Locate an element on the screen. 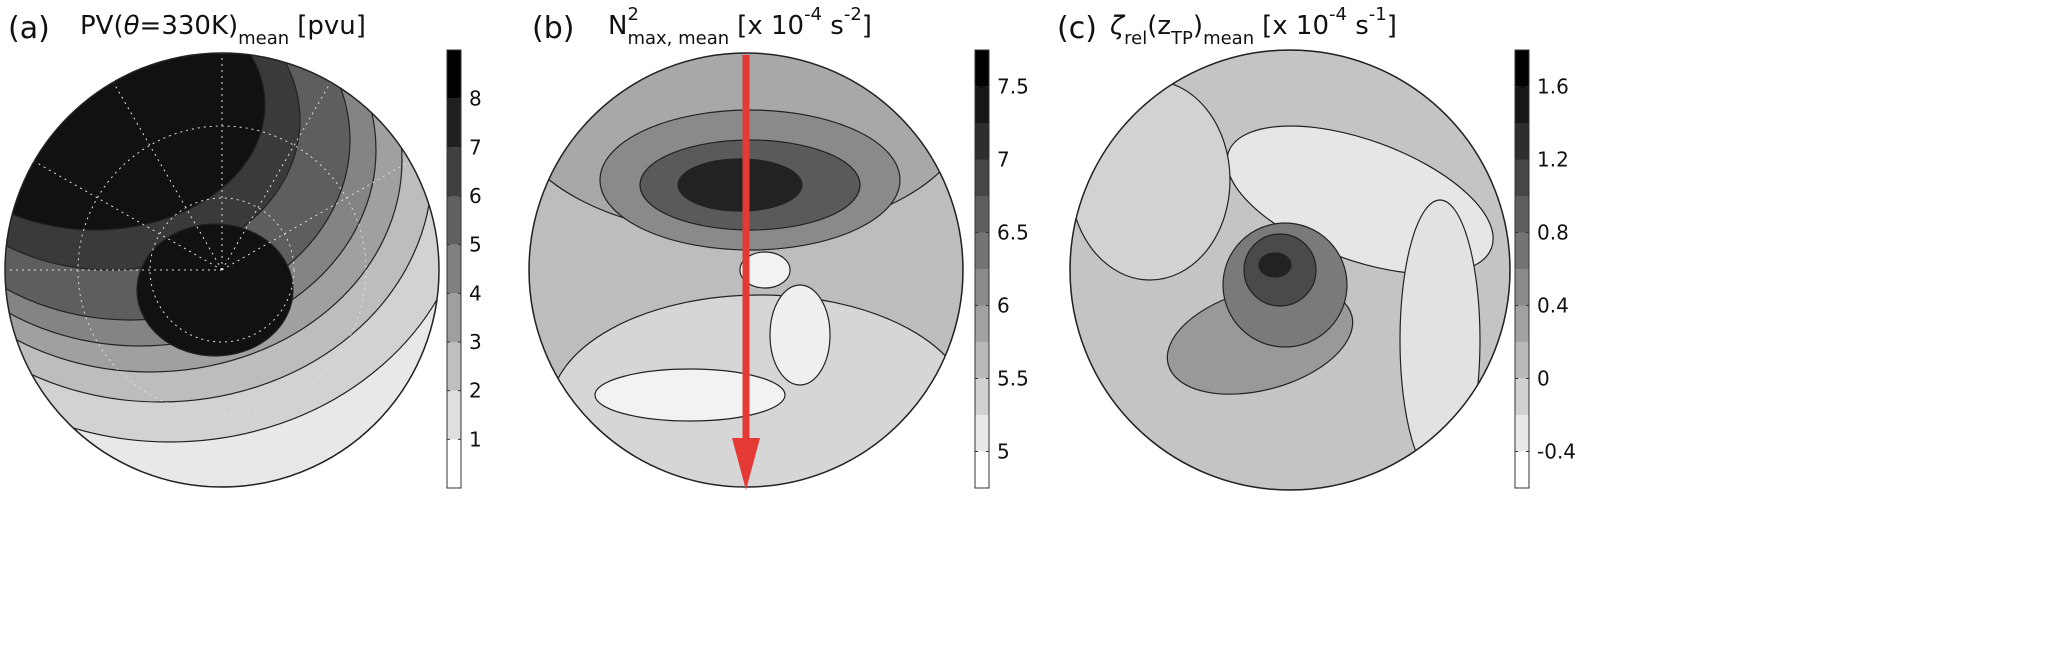 The height and width of the screenshot is (647, 2067). colorbar-tick-label: -0.4 is located at coordinates (1556, 452).